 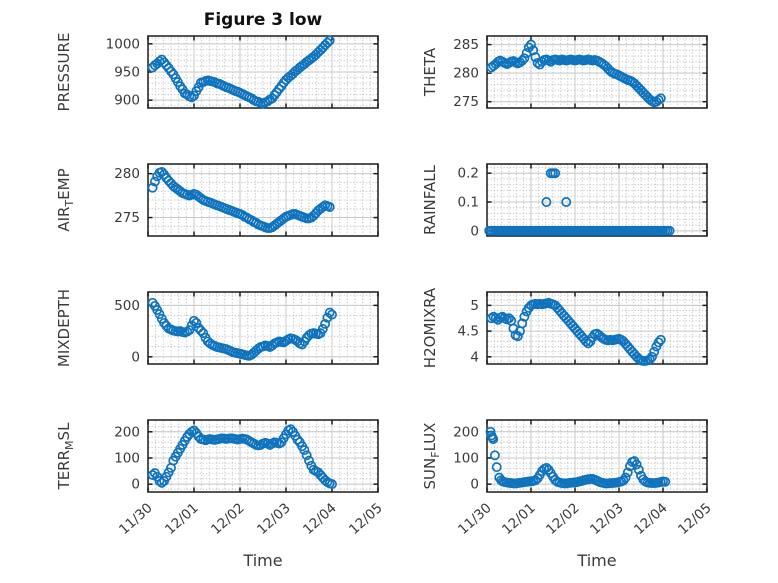 I want to click on svg-text: 5, so click(x=474, y=306).